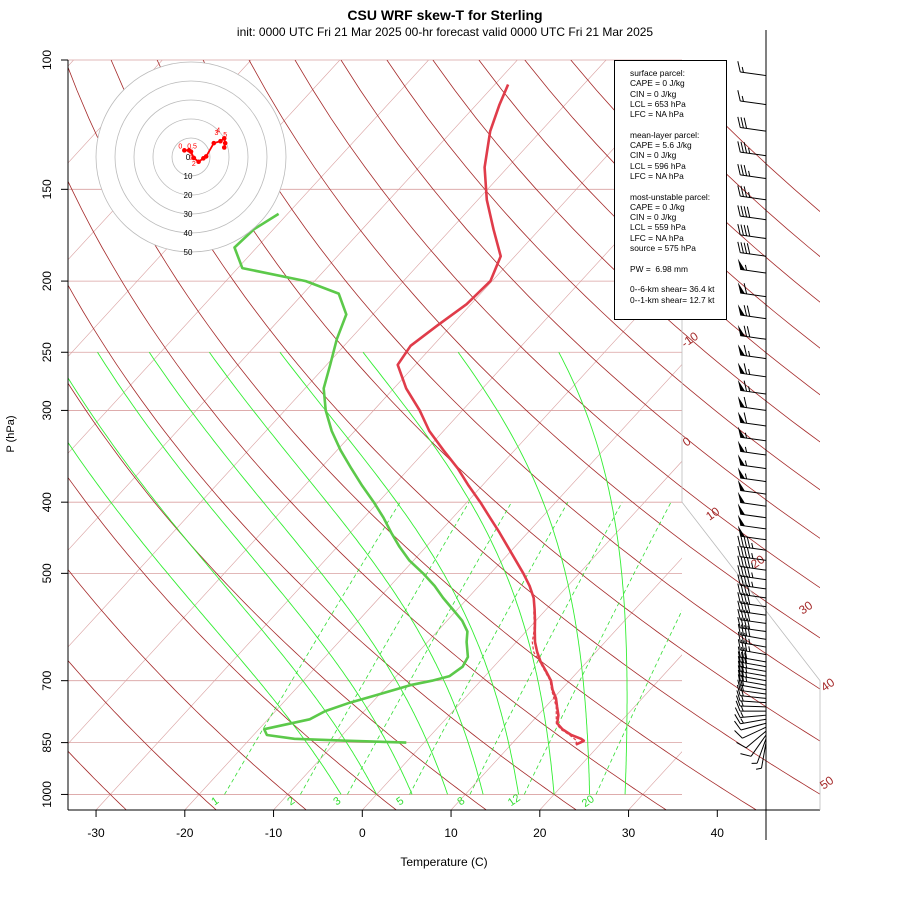 The width and height of the screenshot is (900, 900). What do you see at coordinates (629, 833) in the screenshot?
I see `x-tick-label: 30` at bounding box center [629, 833].